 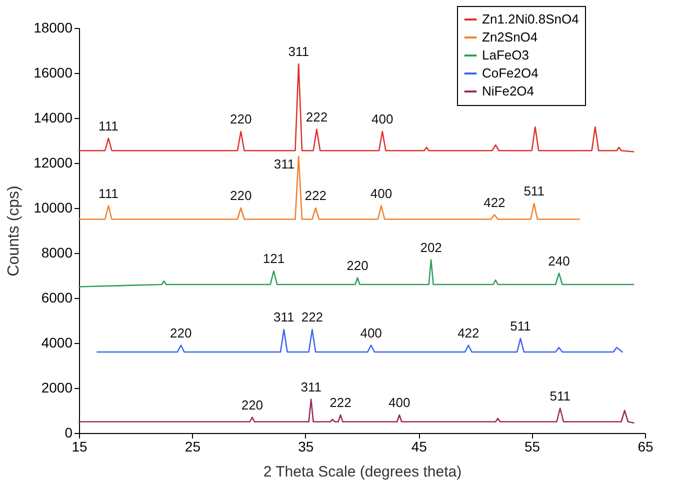 I want to click on x-tick-label: 25, so click(x=192, y=446).